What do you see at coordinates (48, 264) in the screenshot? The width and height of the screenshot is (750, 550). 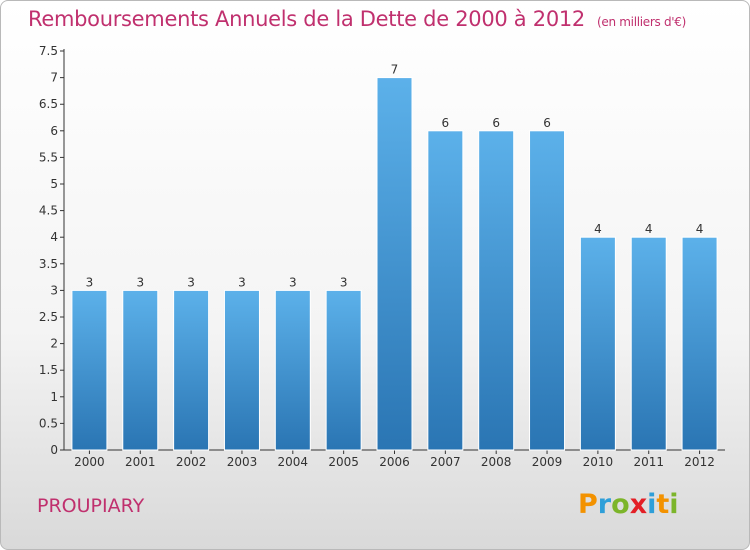 I see `y-tick-label: 3.5` at bounding box center [48, 264].